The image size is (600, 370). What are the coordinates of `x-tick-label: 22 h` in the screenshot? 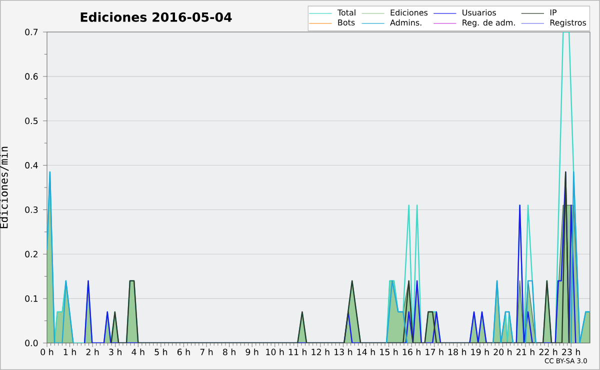 It's located at (548, 352).